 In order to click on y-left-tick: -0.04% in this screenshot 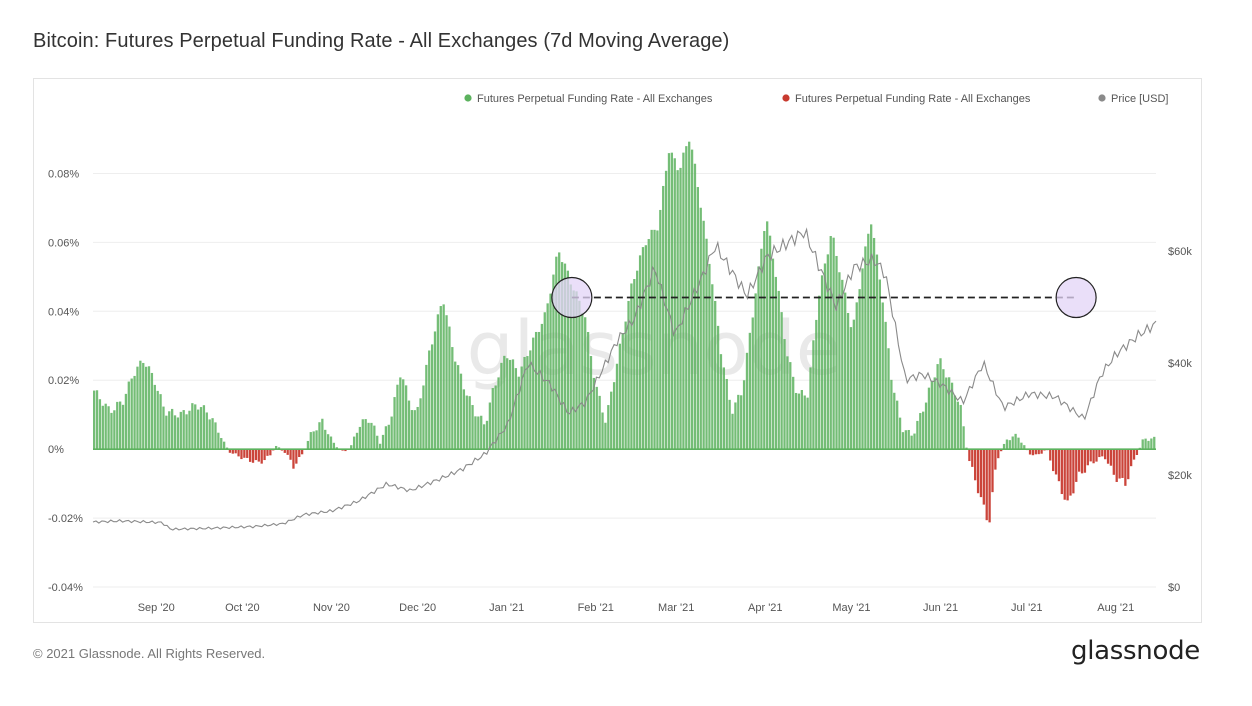, I will do `click(65, 588)`.